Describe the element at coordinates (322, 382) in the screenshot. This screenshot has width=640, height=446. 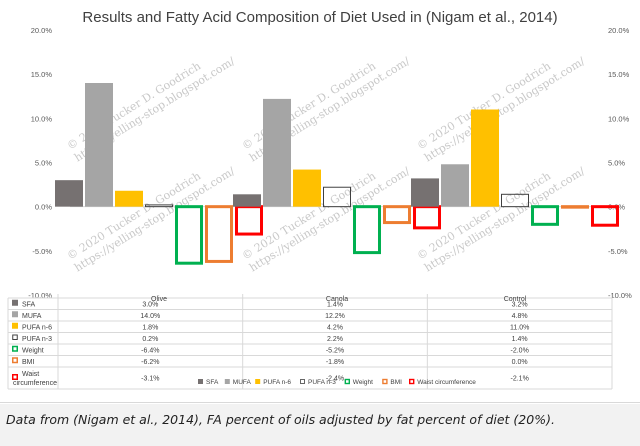
I see `legend-label: PUFA n-3` at that location.